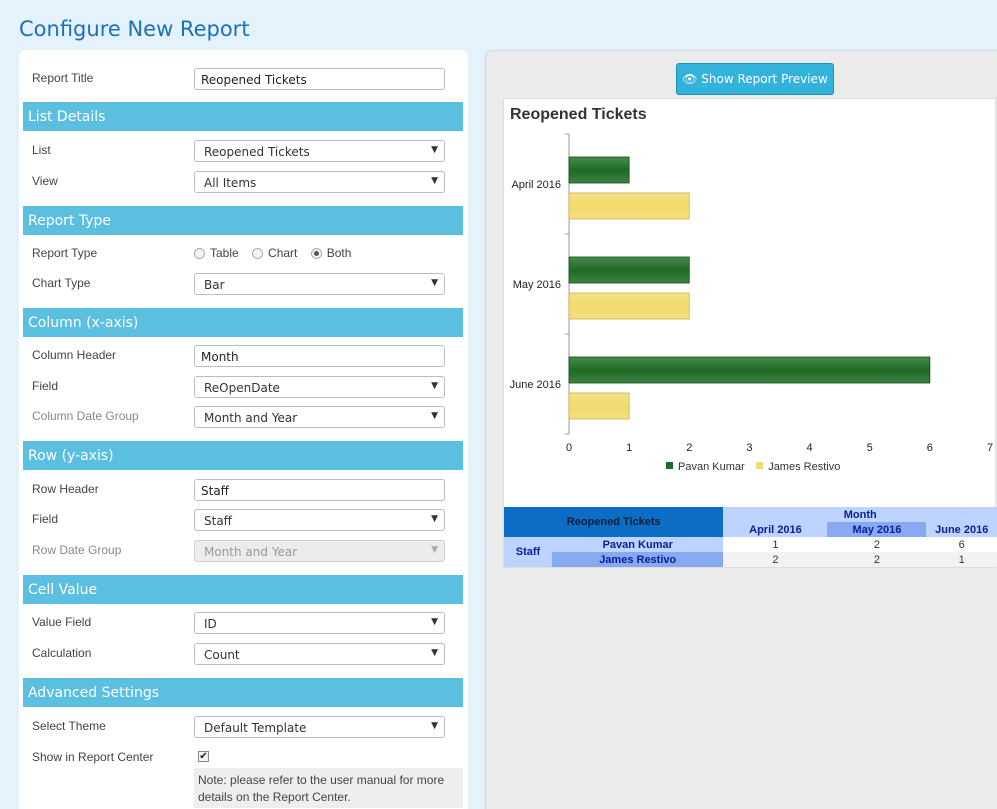 This screenshot has height=809, width=997. Describe the element at coordinates (319, 356) in the screenshot. I see `column-header-input: Month` at that location.